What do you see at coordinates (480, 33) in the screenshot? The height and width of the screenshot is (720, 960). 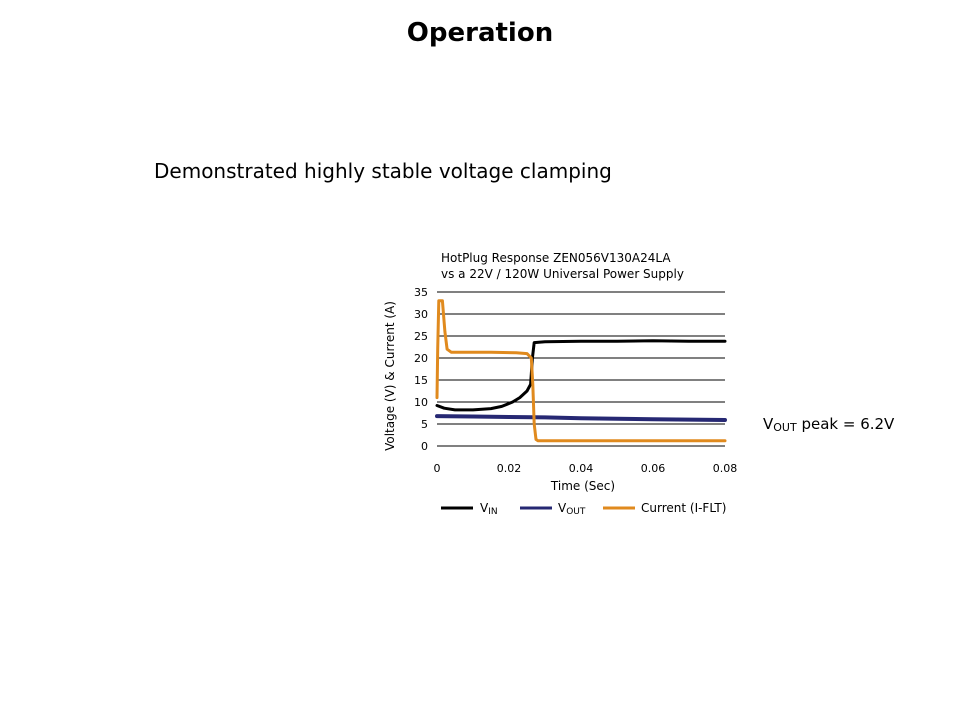 I see `slide-title: Operation` at bounding box center [480, 33].